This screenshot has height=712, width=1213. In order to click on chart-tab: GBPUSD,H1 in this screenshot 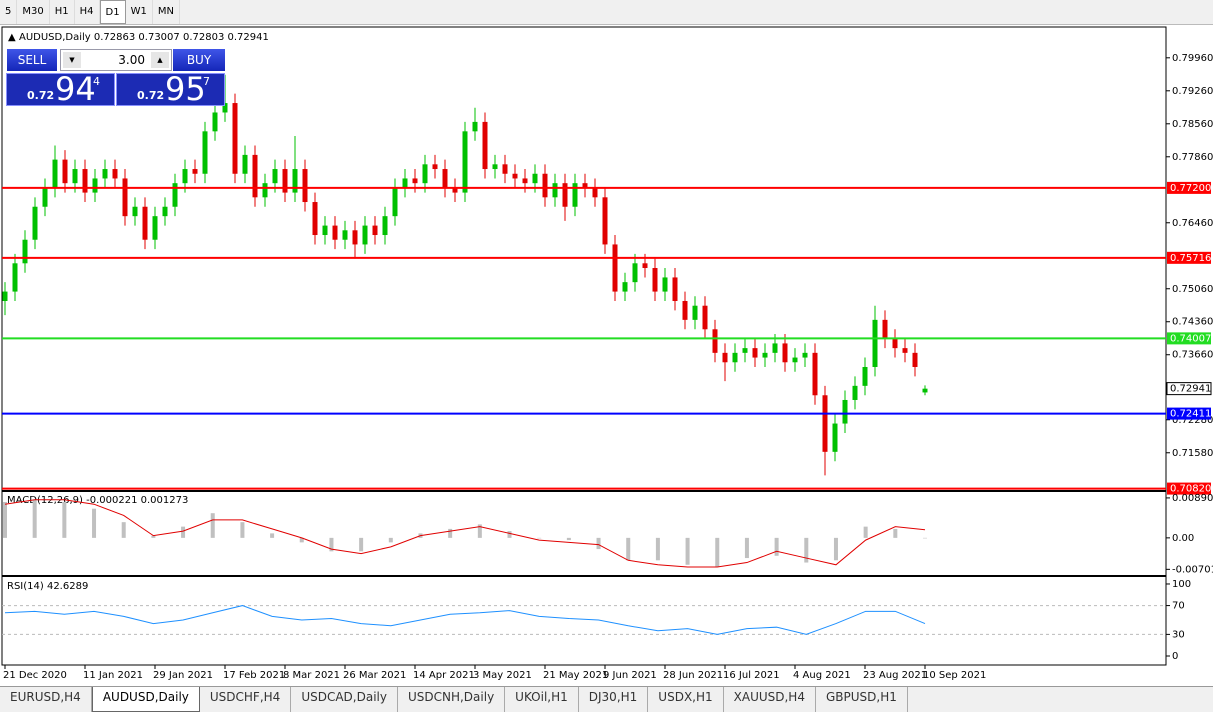, I will do `click(862, 699)`.